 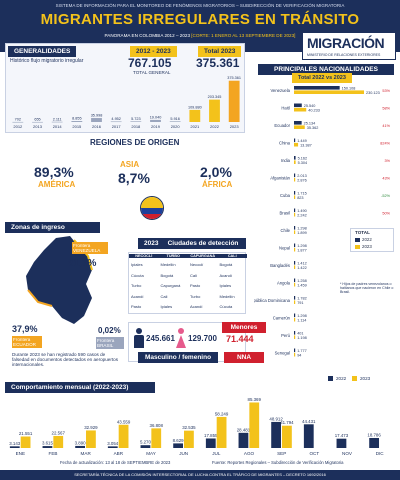 What do you see at coordinates (303, 158) in the screenshot?
I see `nat-value-2022: 5.162` at bounding box center [303, 158].